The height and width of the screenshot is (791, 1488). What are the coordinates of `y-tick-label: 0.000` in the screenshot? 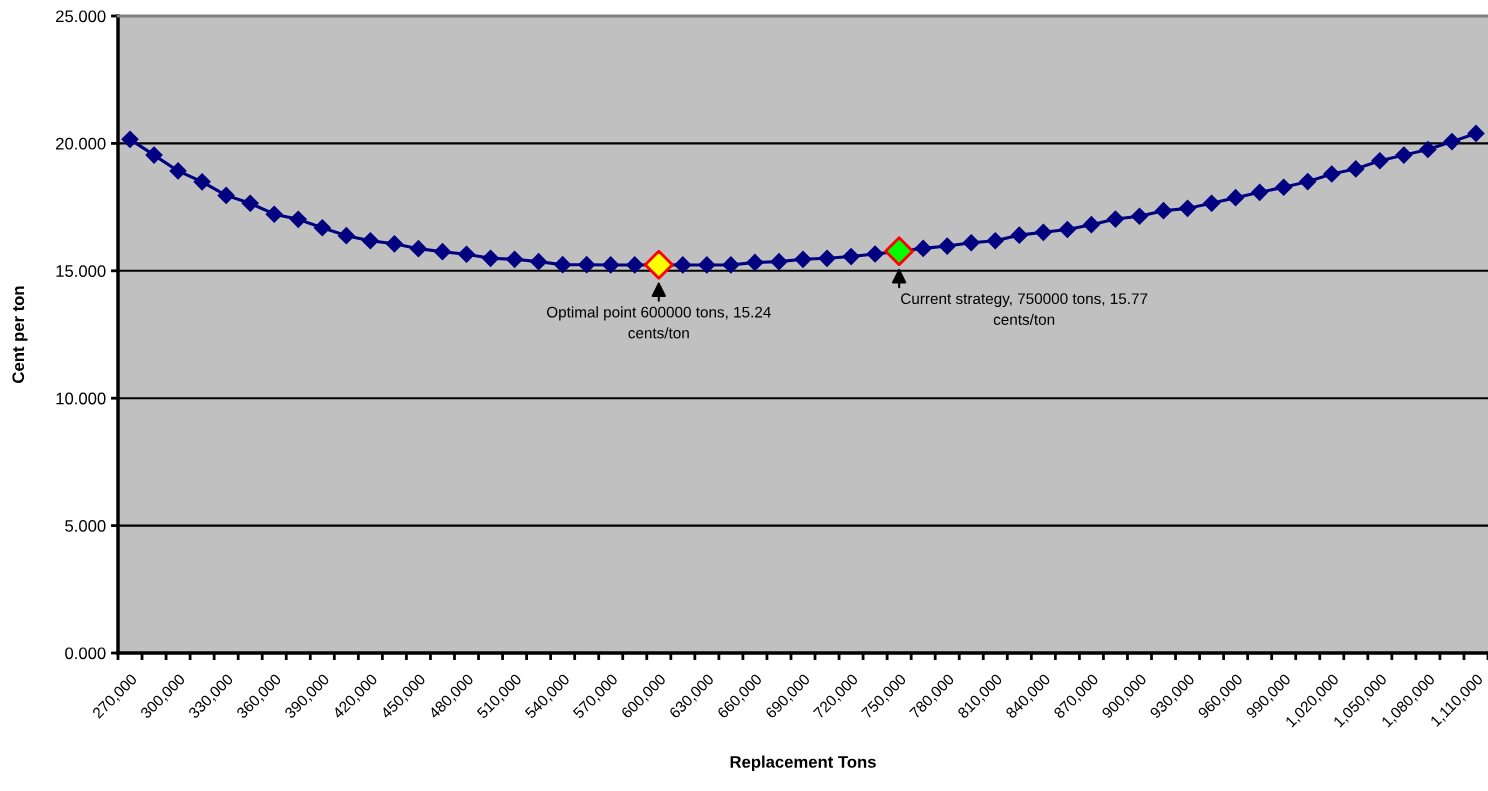 It's located at (85, 653).